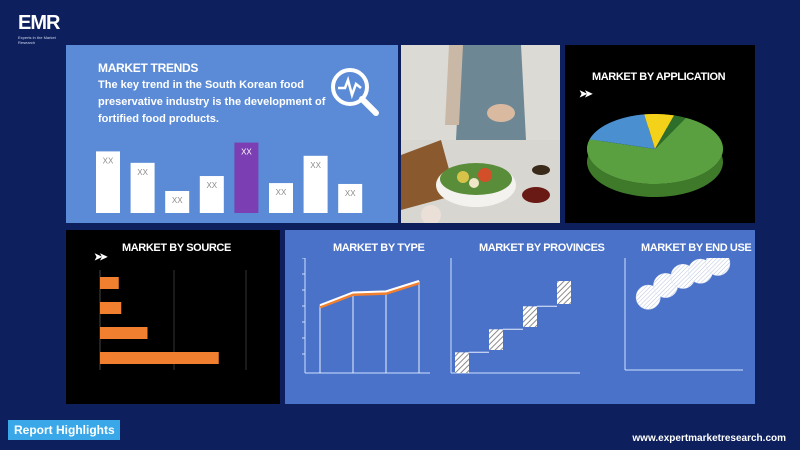  Describe the element at coordinates (64, 430) in the screenshot. I see `report-highlights-button: Report Highlights` at that location.